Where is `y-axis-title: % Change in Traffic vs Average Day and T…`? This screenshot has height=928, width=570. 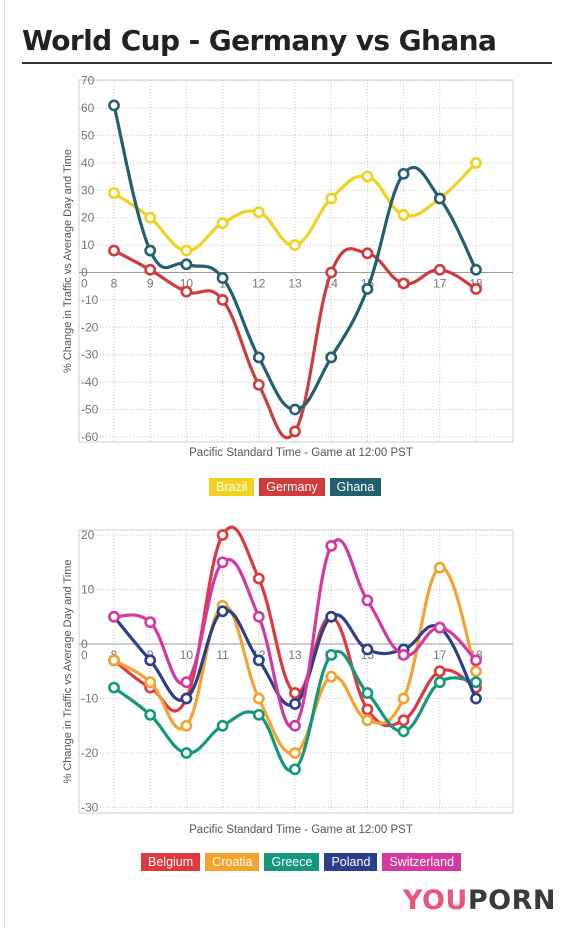 y-axis-title: % Change in Traffic vs Average Day and T… is located at coordinates (68, 672).